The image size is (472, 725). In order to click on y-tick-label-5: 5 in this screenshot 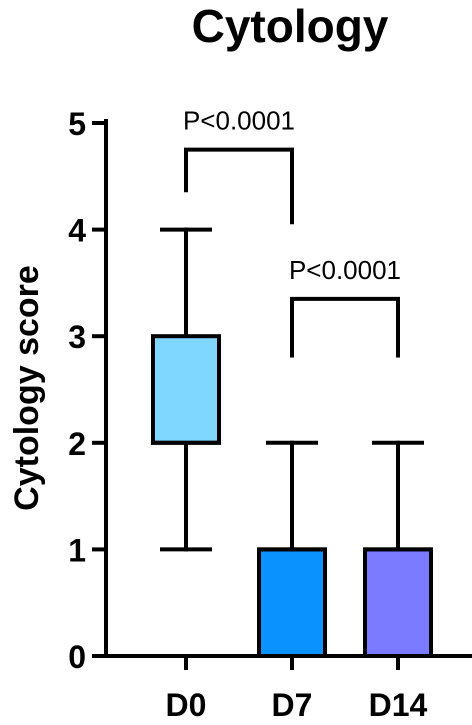, I will do `click(77, 124)`.